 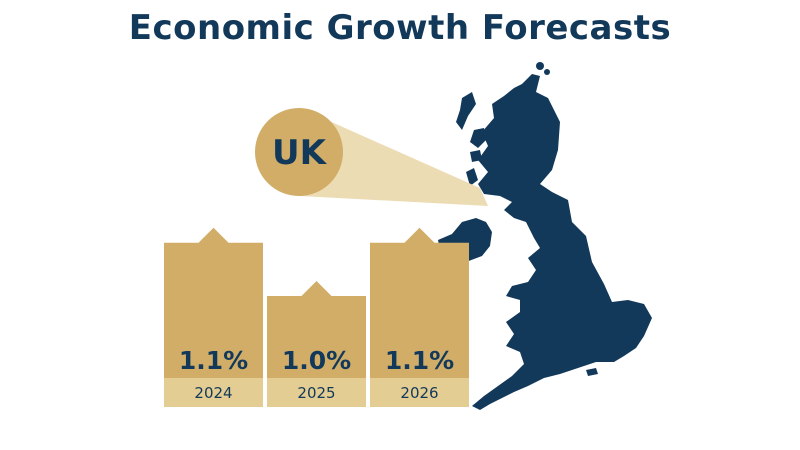 I want to click on region-callout: UK, so click(x=299, y=152).